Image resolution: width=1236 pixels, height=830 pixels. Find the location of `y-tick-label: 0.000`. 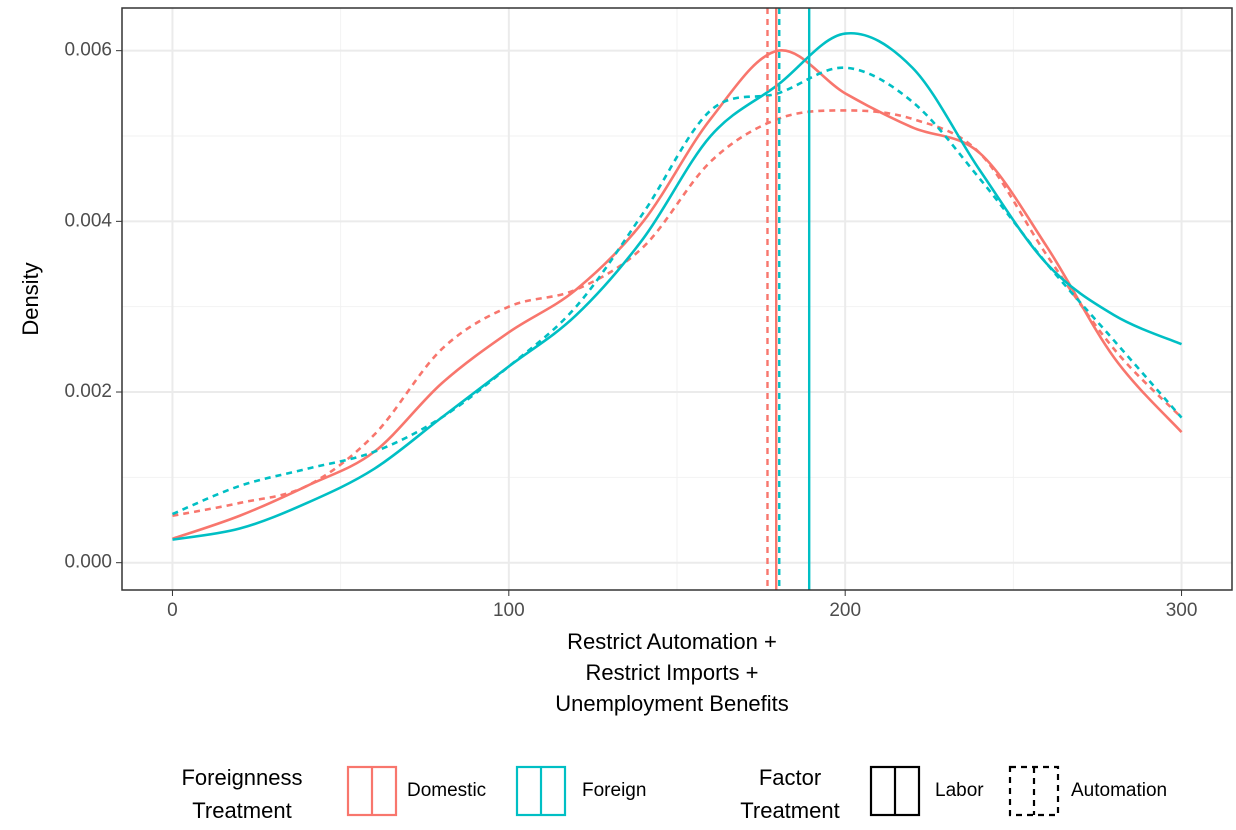

y-tick-label: 0.000 is located at coordinates (88, 562).